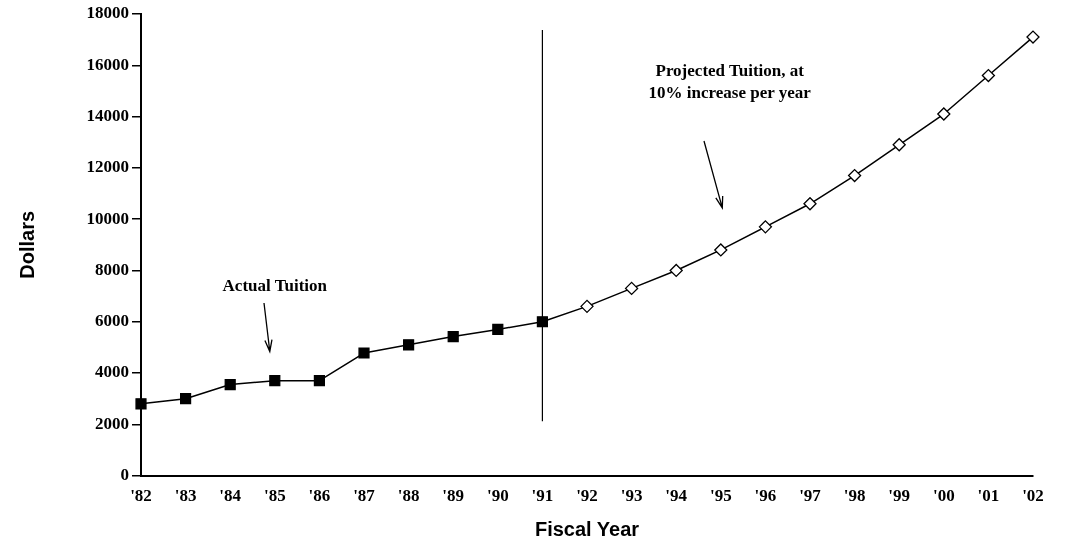 The image size is (1071, 550). Describe the element at coordinates (587, 496) in the screenshot. I see `x-tick-label: '92` at that location.